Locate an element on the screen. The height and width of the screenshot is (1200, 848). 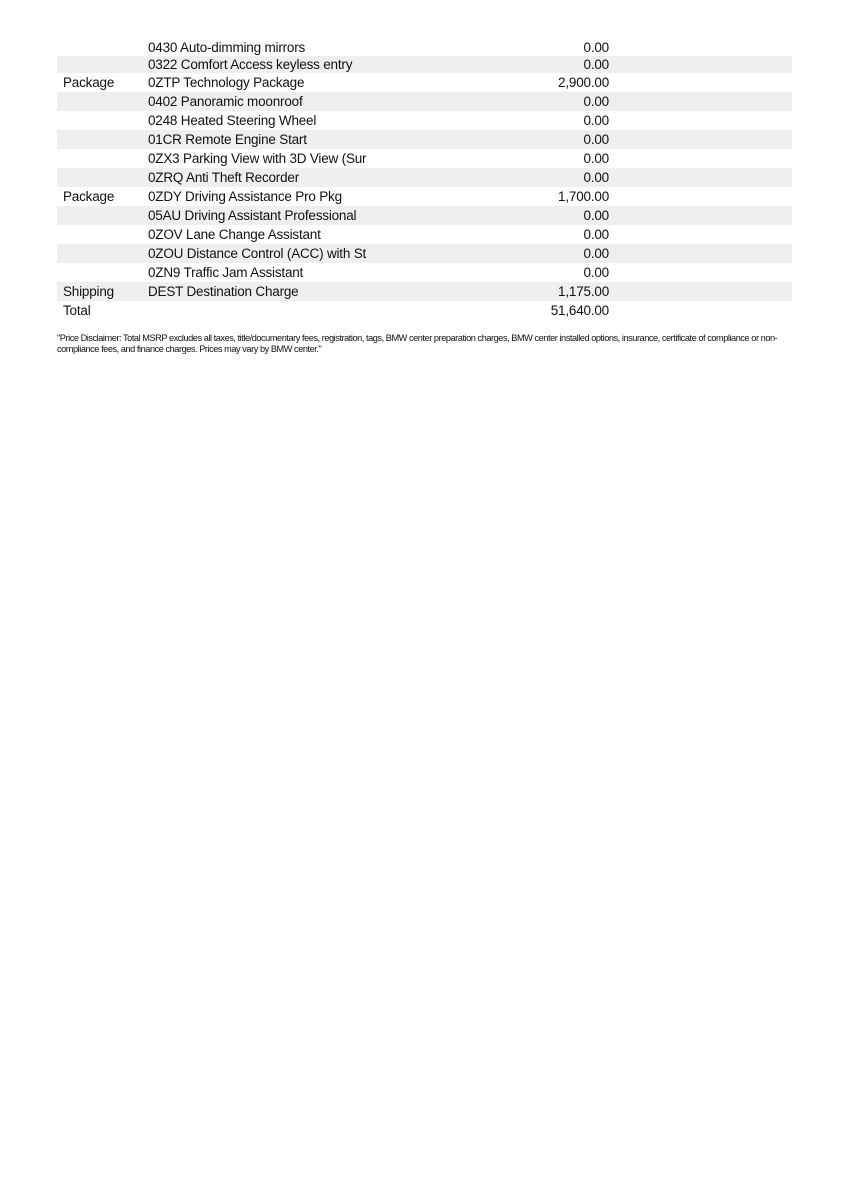
row-description: 0430 Auto-dimming mirrors is located at coordinates (227, 47).